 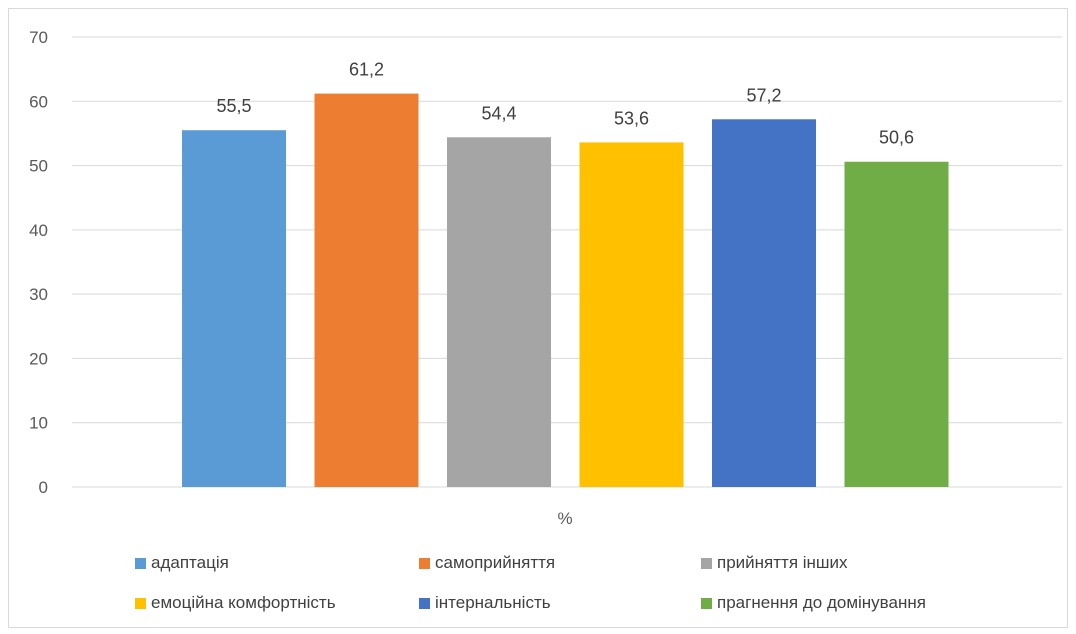 What do you see at coordinates (631, 118) in the screenshot?
I see `data-label: 53,6` at bounding box center [631, 118].